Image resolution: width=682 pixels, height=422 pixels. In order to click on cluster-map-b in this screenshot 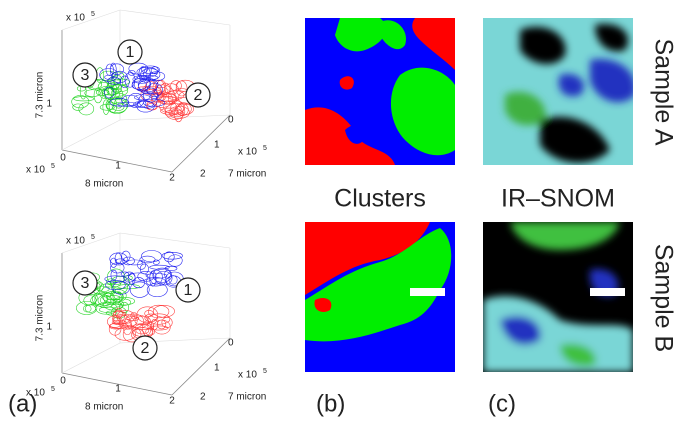, I will do `click(380, 297)`.